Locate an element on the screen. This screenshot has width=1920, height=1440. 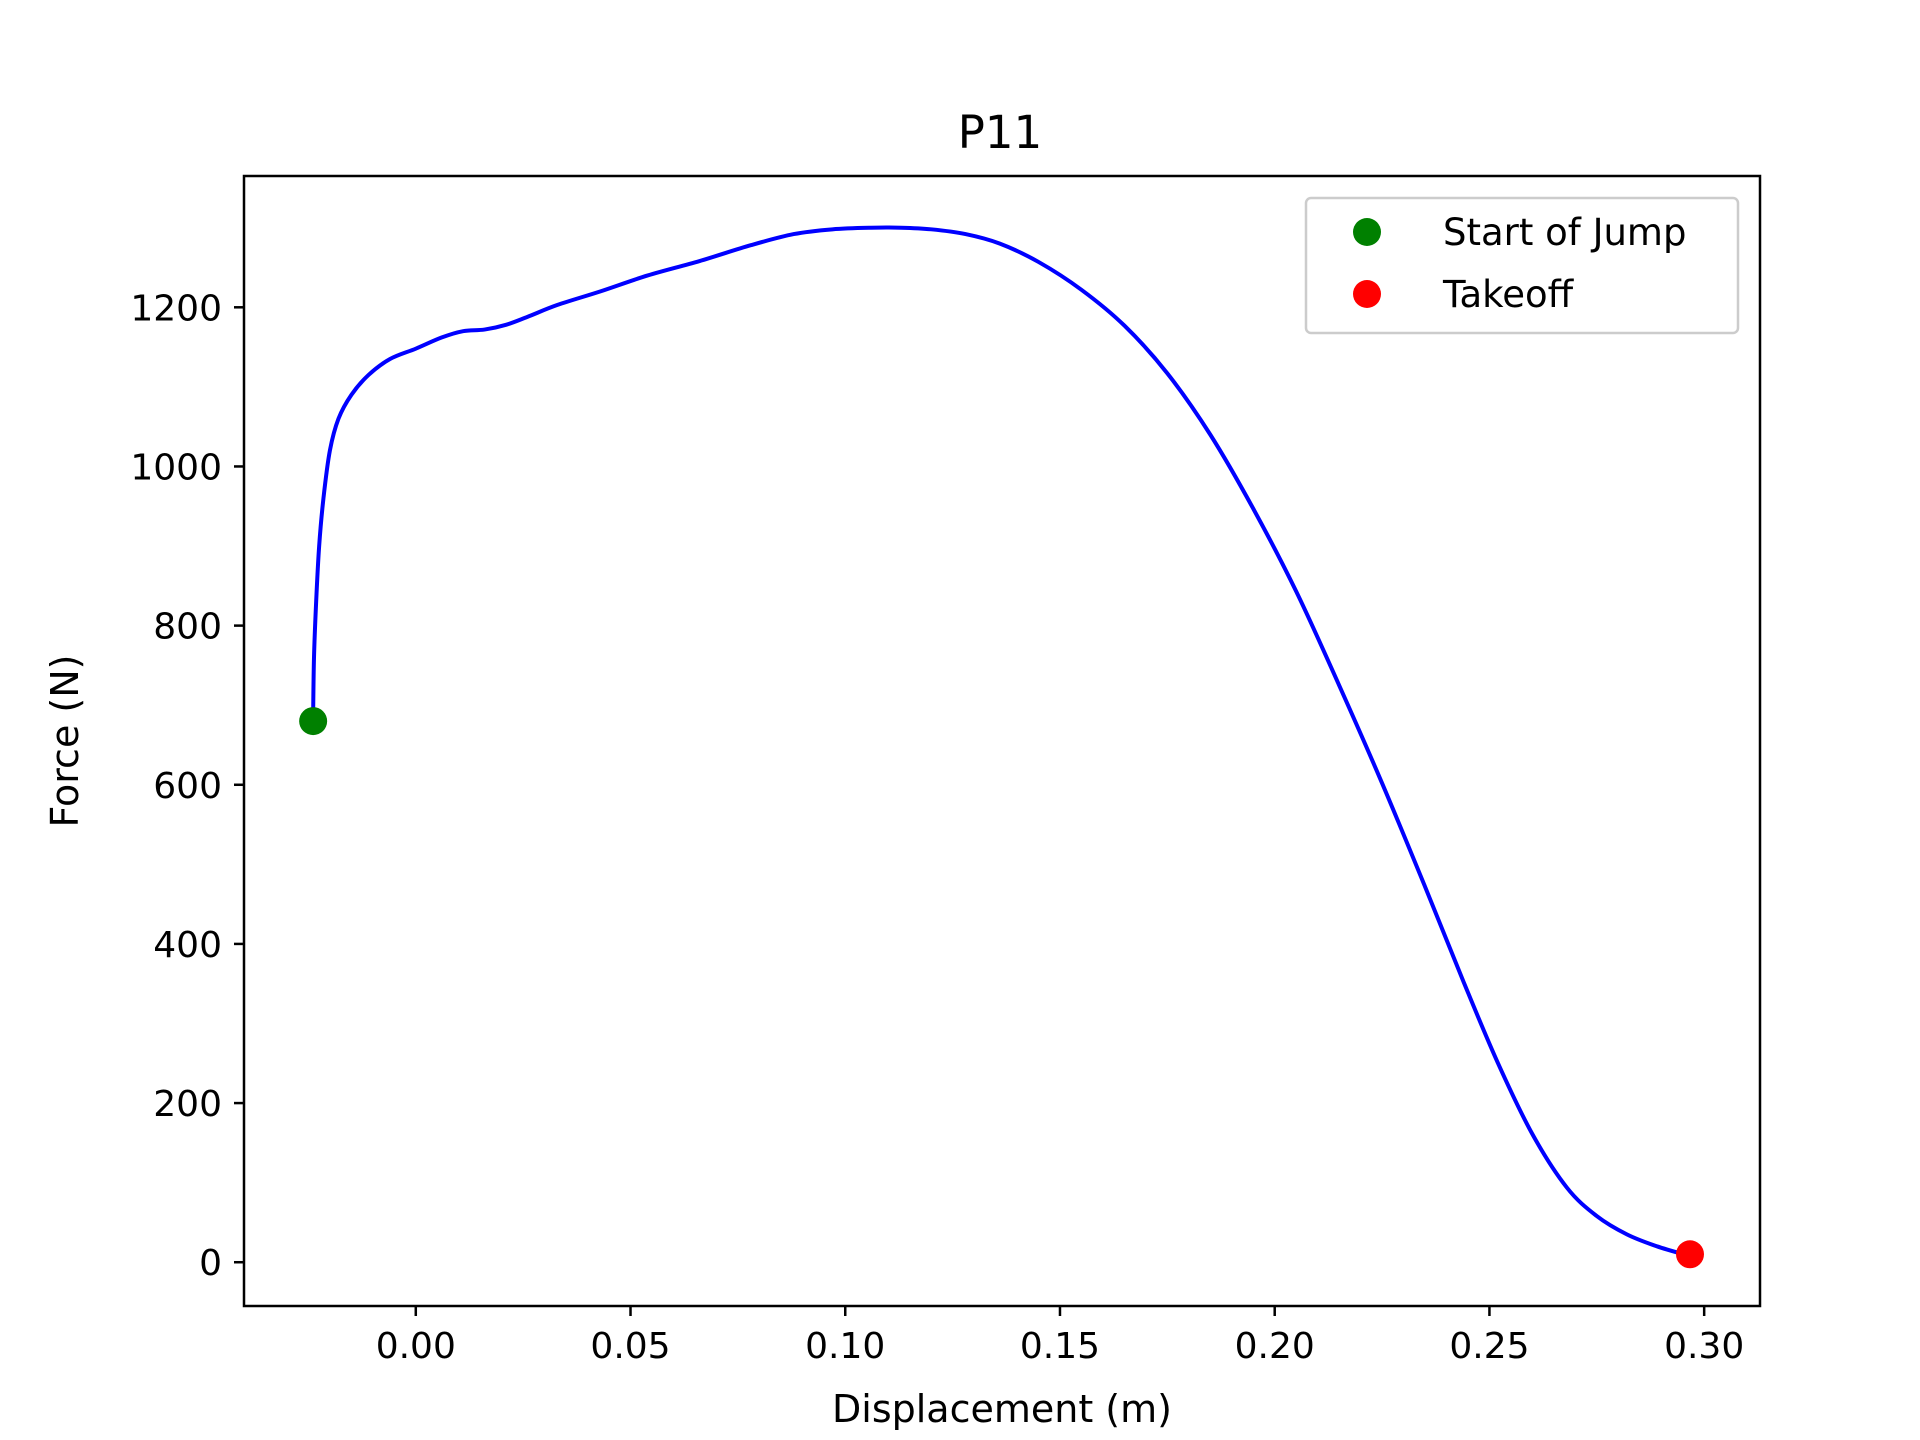
y-axis: 0 200 400 600 800 1000 1200 is located at coordinates (187, 786).